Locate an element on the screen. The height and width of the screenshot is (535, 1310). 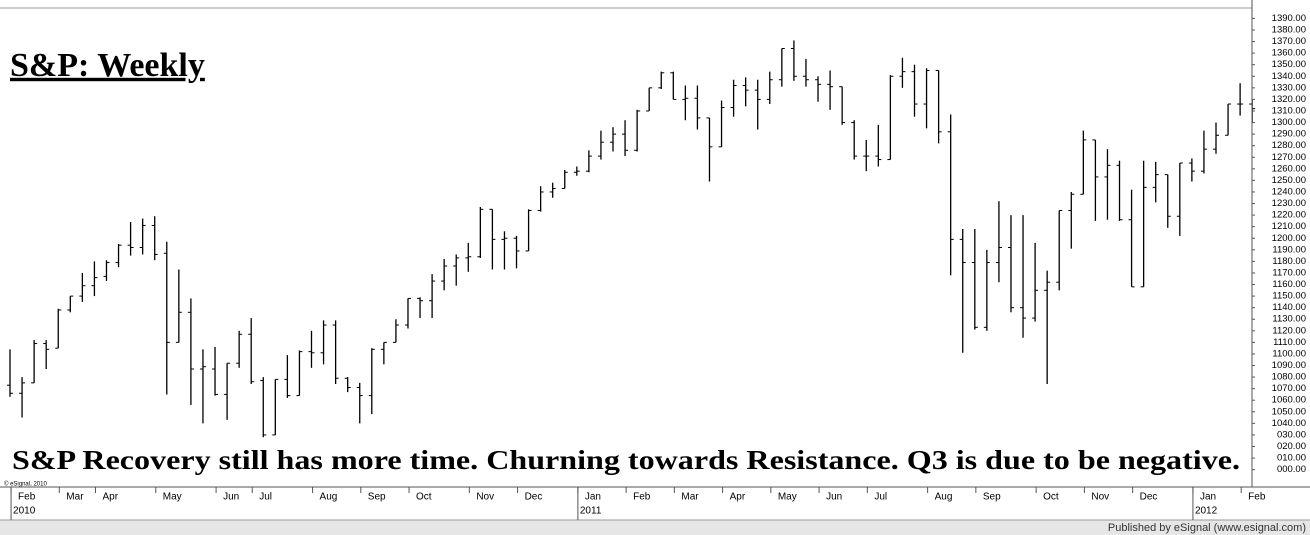
y-tick-label: 1340.00 is located at coordinates (1289, 76).